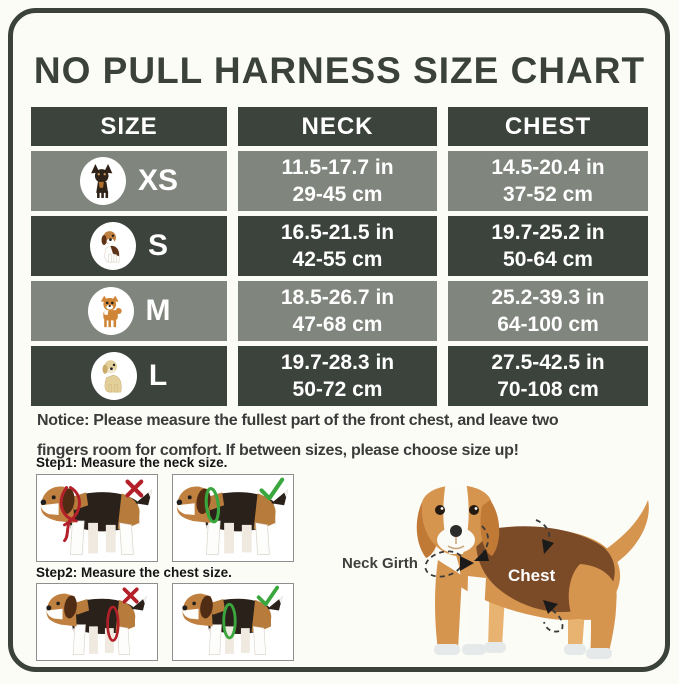 This screenshot has height=684, width=679. What do you see at coordinates (129, 181) in the screenshot?
I see `row-xs-size-cell: XS` at bounding box center [129, 181].